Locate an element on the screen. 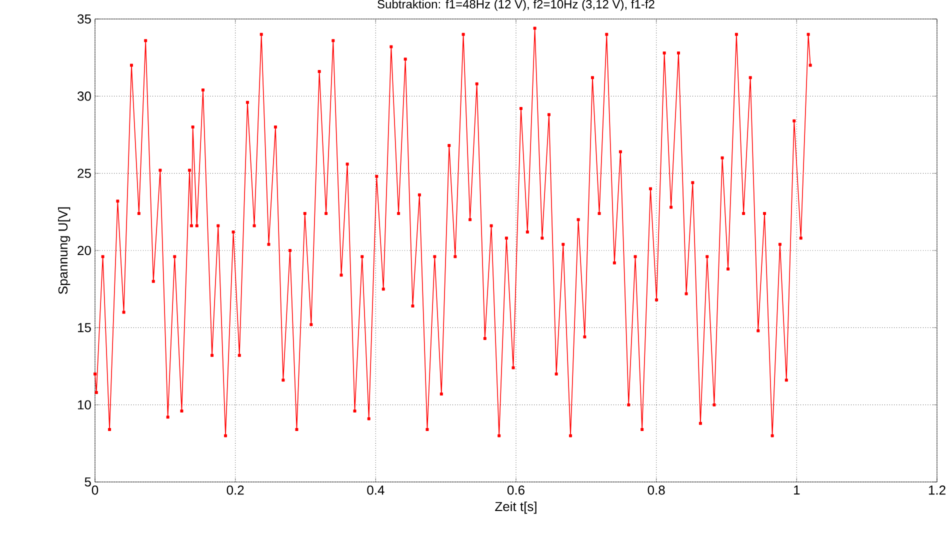 This screenshot has width=946, height=554. x-tick-label: 0.6 is located at coordinates (515, 490).